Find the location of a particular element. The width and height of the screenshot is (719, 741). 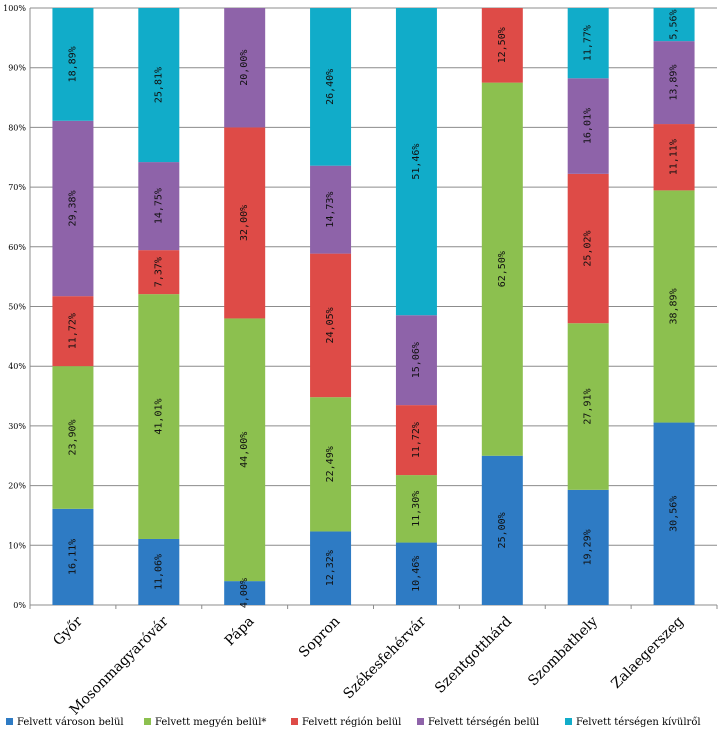

data-label: 32,00% is located at coordinates (244, 223).